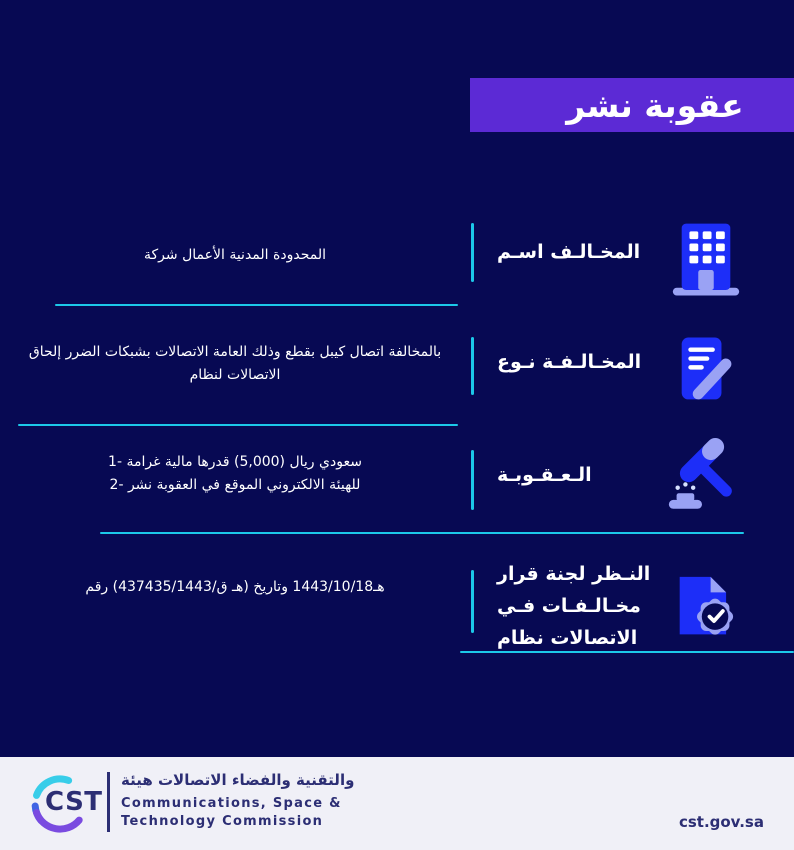 The height and width of the screenshot is (850, 794). What do you see at coordinates (569, 606) in the screenshot?
I see `label-line: فـي مخـالـفـات` at bounding box center [569, 606].